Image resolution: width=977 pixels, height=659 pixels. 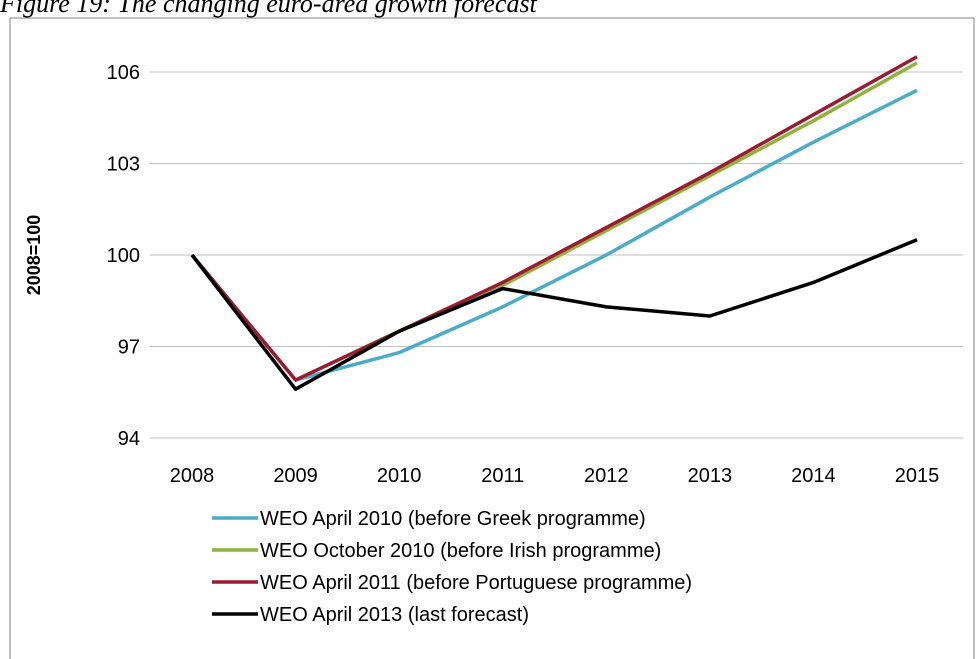 I want to click on y-tick-label: 94, so click(x=129, y=439).